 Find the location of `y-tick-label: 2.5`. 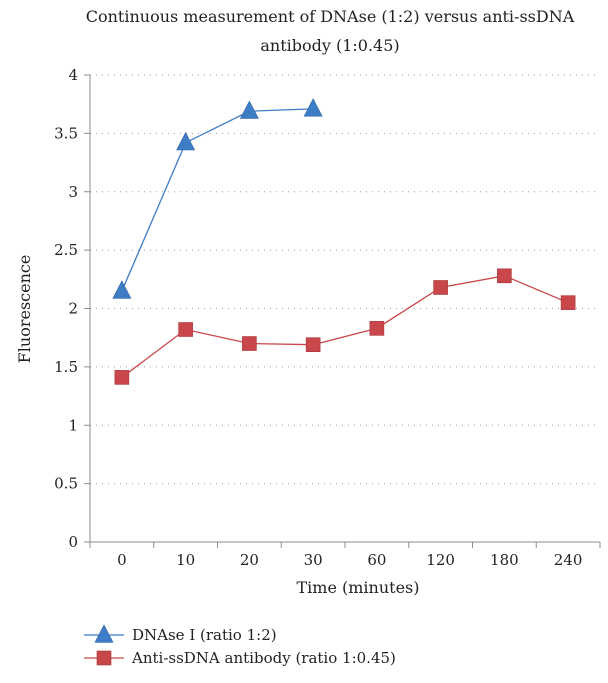

y-tick-label: 2.5 is located at coordinates (66, 250).